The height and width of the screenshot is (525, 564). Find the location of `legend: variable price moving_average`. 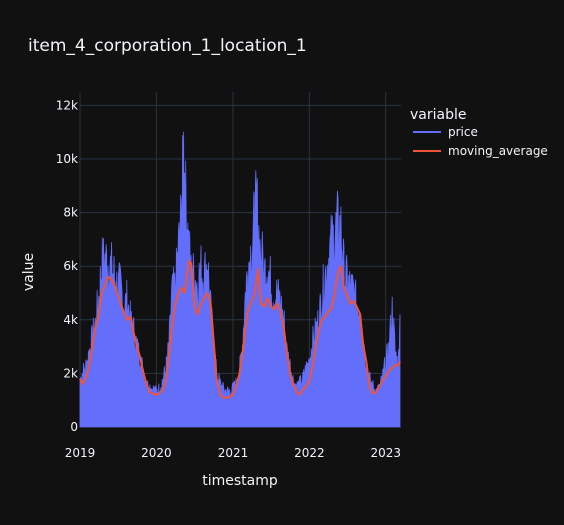

legend: variable price moving_average is located at coordinates (479, 132).